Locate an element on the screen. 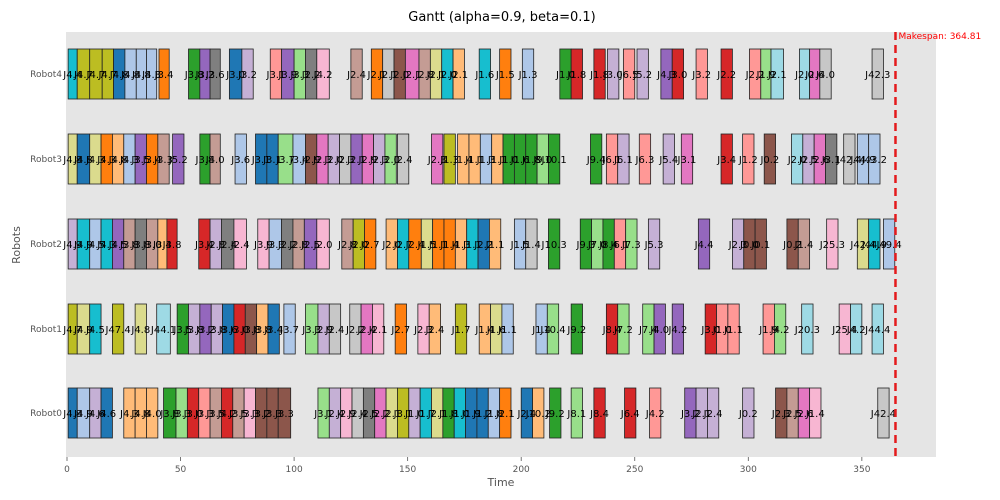 This screenshot has height=500, width=1000. task-label: J42.4 is located at coordinates (883, 414).